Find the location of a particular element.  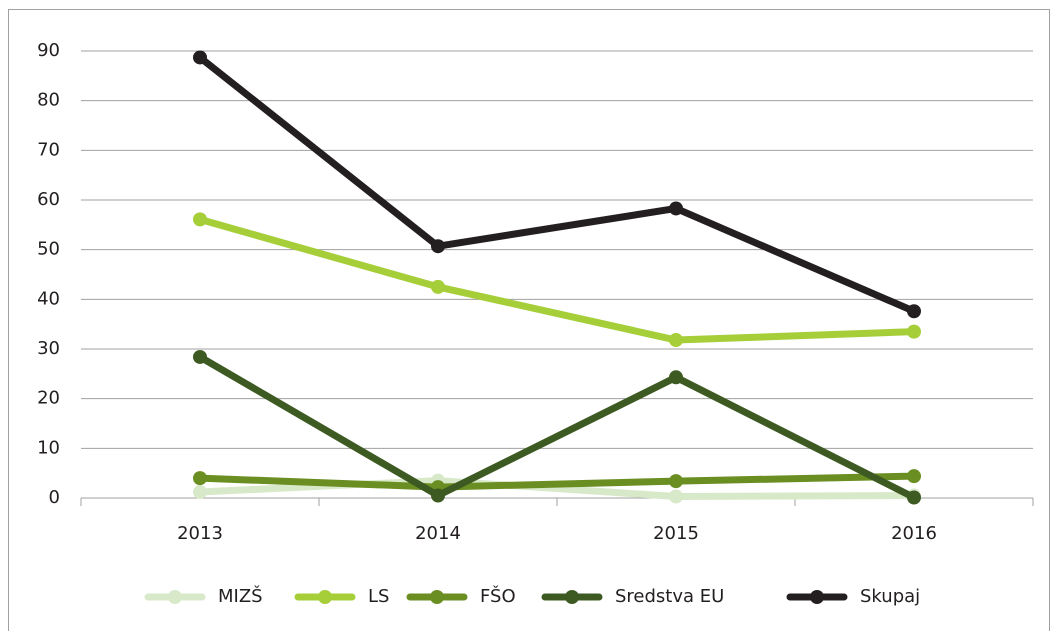

y-tick-label: 10 is located at coordinates (48, 447).